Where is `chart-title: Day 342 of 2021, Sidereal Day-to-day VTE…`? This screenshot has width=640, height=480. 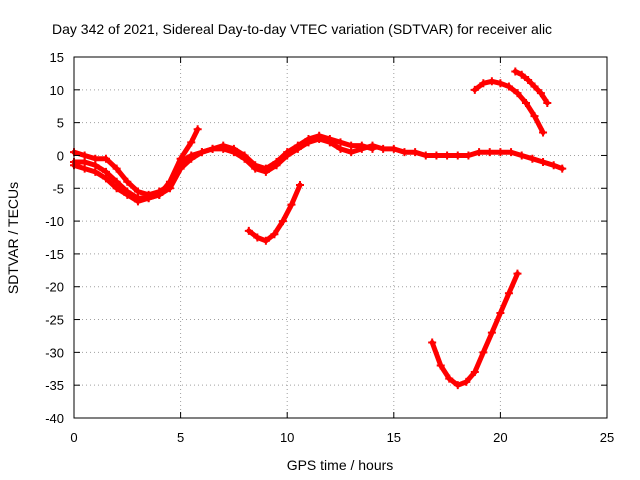 chart-title: Day 342 of 2021, Sidereal Day-to-day VTE… is located at coordinates (302, 29).